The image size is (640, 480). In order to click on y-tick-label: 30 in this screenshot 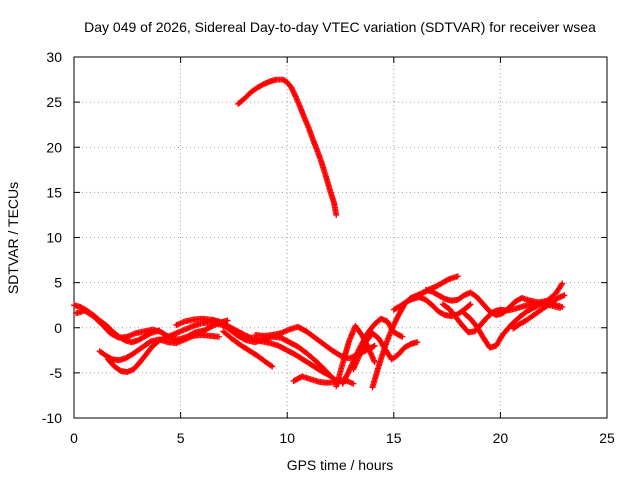, I will do `click(54, 57)`.